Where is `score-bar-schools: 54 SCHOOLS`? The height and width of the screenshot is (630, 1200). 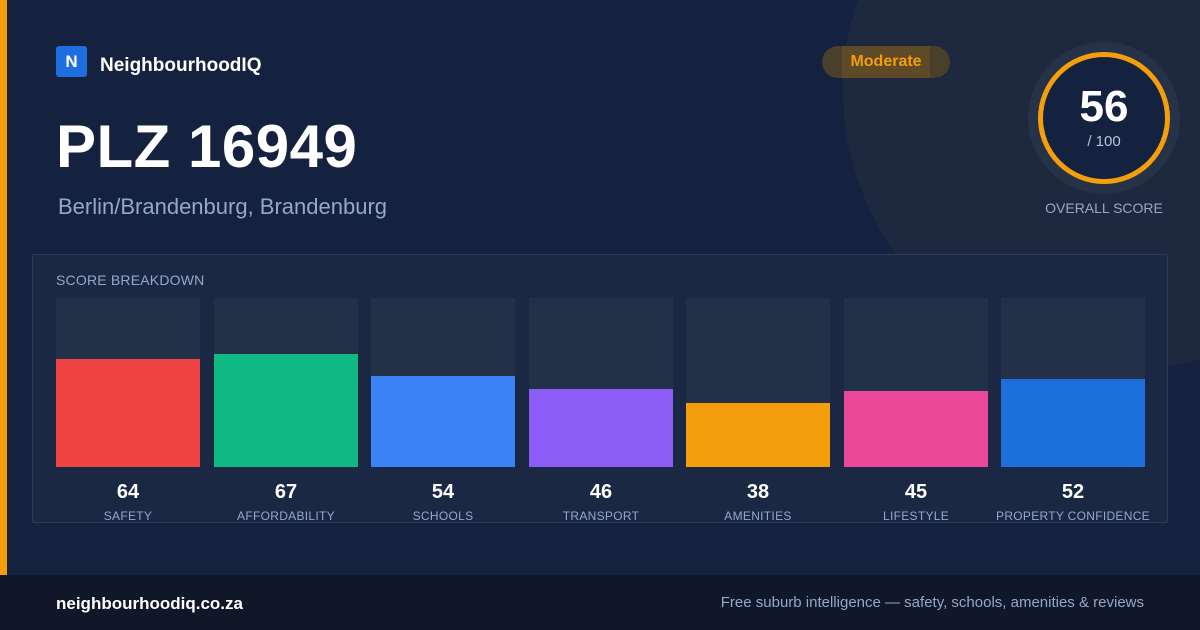 score-bar-schools: 54 SCHOOLS is located at coordinates (443, 410).